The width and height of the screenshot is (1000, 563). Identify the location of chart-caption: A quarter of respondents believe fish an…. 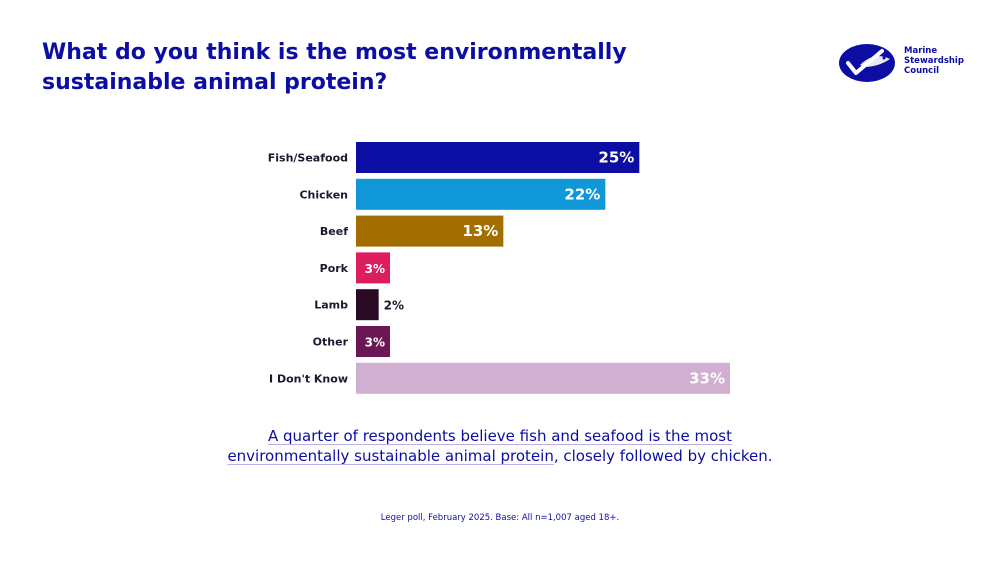
(500, 446).